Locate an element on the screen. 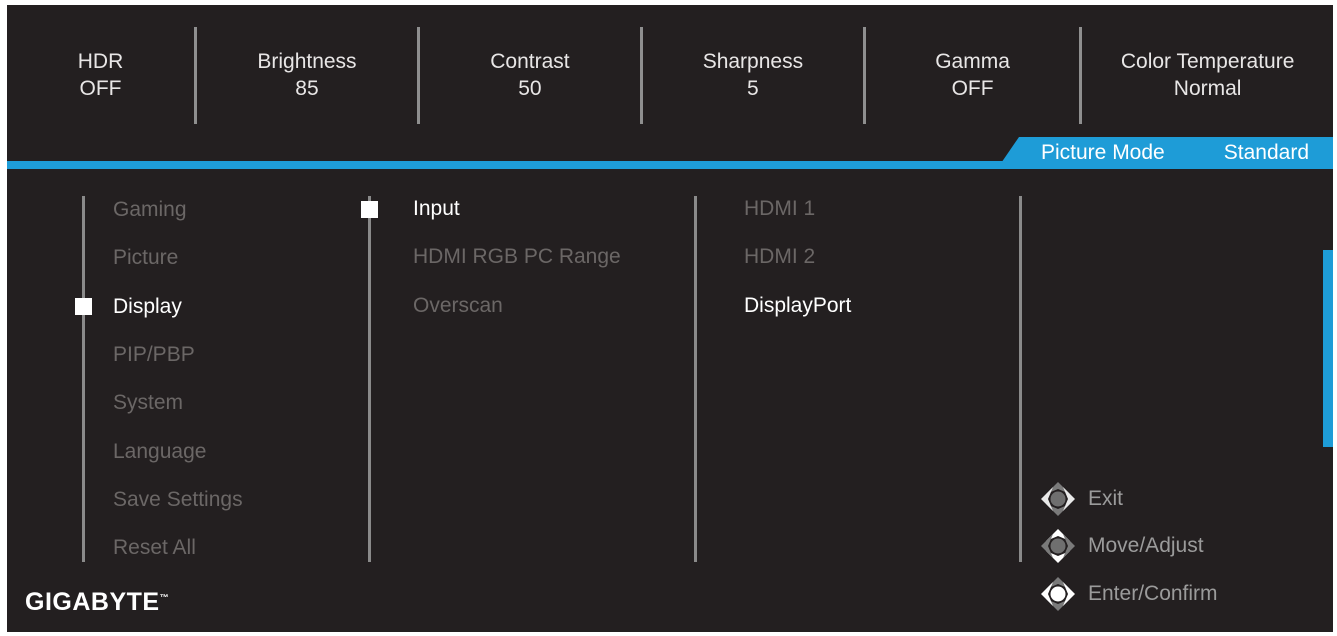  menu-item-label: HDMI RGB PC Range is located at coordinates (517, 257).